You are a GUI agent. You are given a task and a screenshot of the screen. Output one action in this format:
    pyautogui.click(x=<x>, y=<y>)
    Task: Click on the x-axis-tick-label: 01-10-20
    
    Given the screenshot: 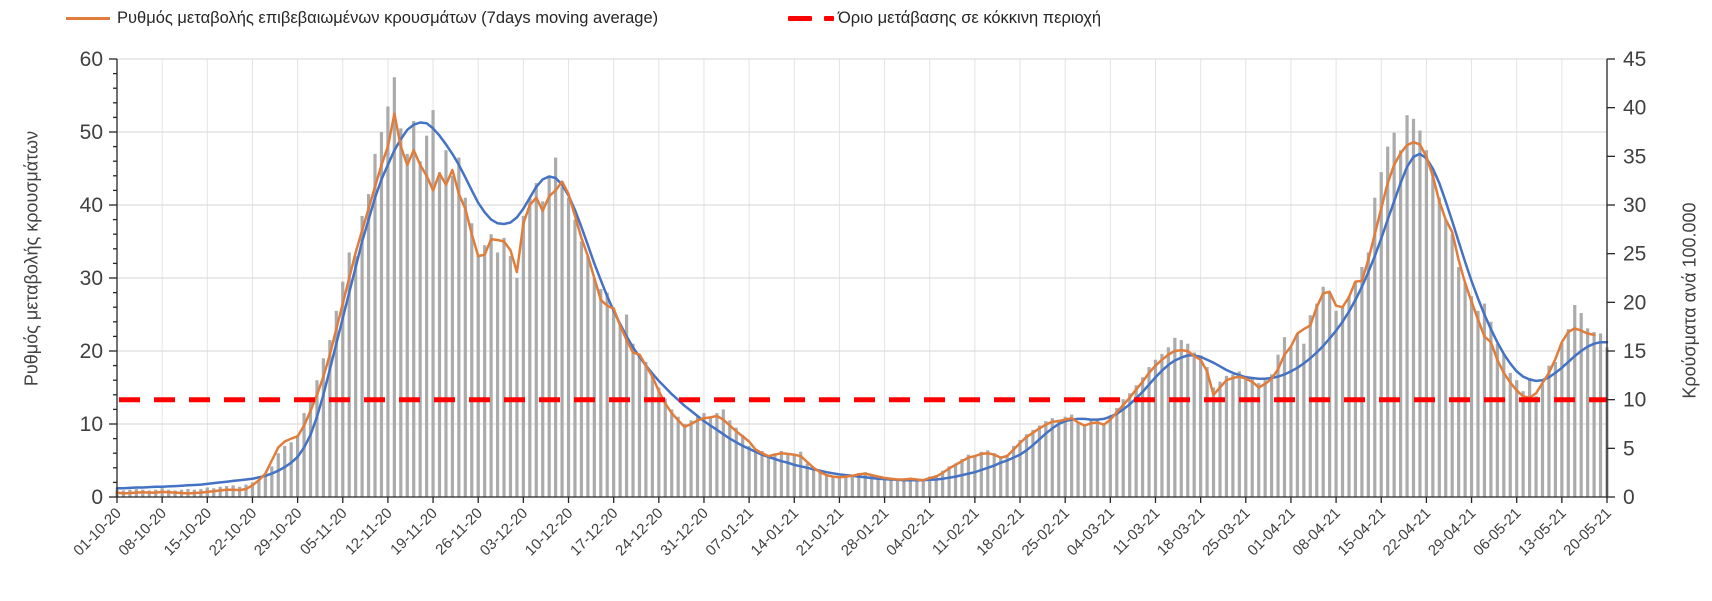 What is the action you would take?
    pyautogui.click(x=97, y=532)
    